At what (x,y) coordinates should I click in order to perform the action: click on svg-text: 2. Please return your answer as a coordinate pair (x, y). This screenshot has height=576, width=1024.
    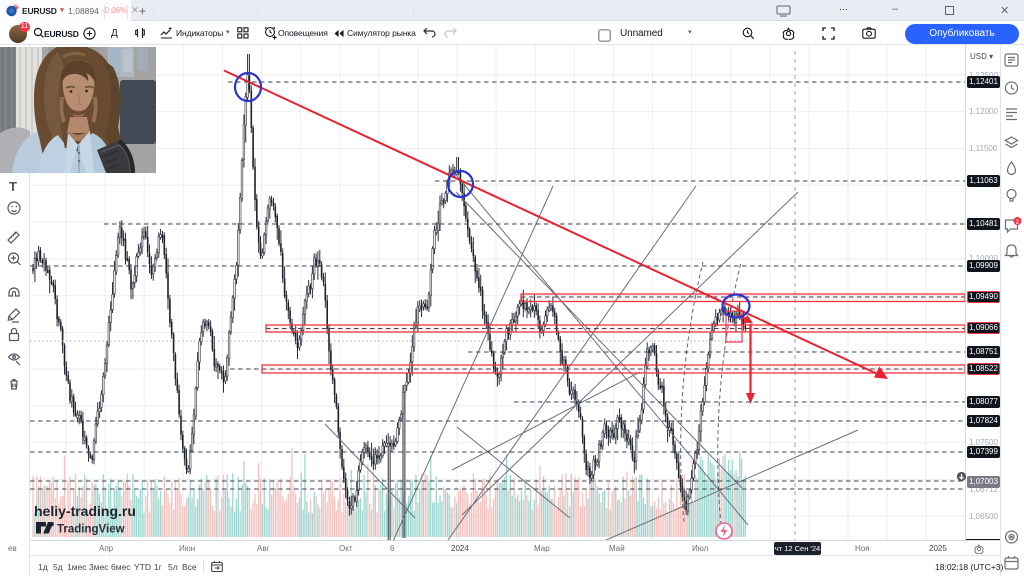
    Looking at the image, I should click on (1018, 223).